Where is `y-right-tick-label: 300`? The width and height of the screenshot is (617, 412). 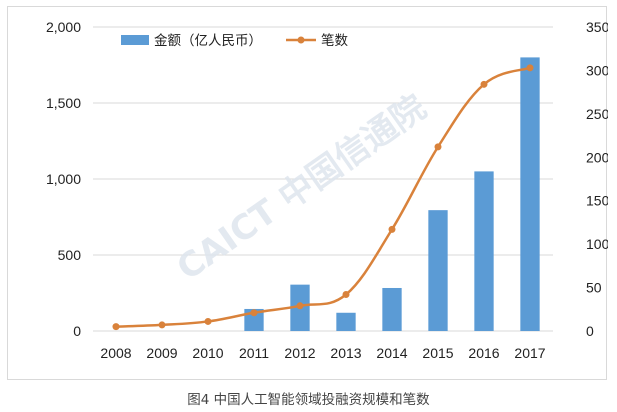
y-right-tick-label: 300 is located at coordinates (597, 70).